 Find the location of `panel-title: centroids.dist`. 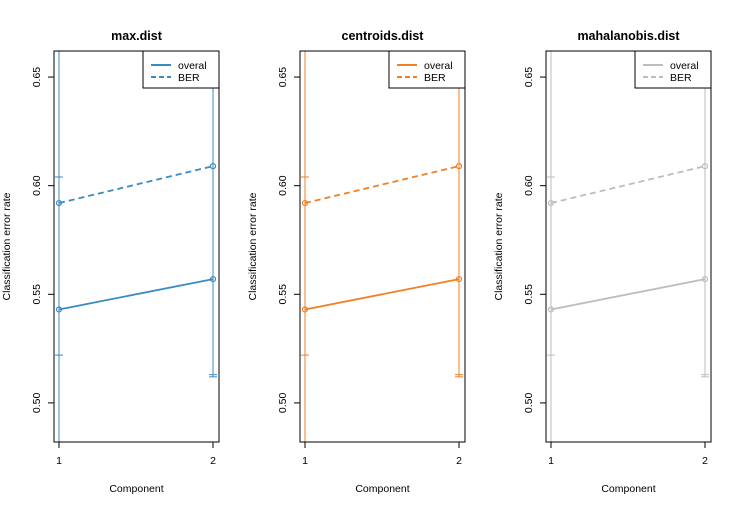

panel-title: centroids.dist is located at coordinates (383, 36).